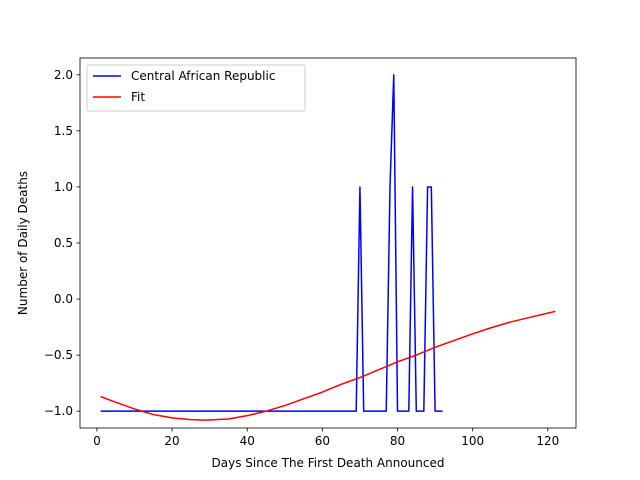 The width and height of the screenshot is (640, 480). I want to click on x-axis-ticks: 0 20 40 60 80 100 120, so click(326, 438).